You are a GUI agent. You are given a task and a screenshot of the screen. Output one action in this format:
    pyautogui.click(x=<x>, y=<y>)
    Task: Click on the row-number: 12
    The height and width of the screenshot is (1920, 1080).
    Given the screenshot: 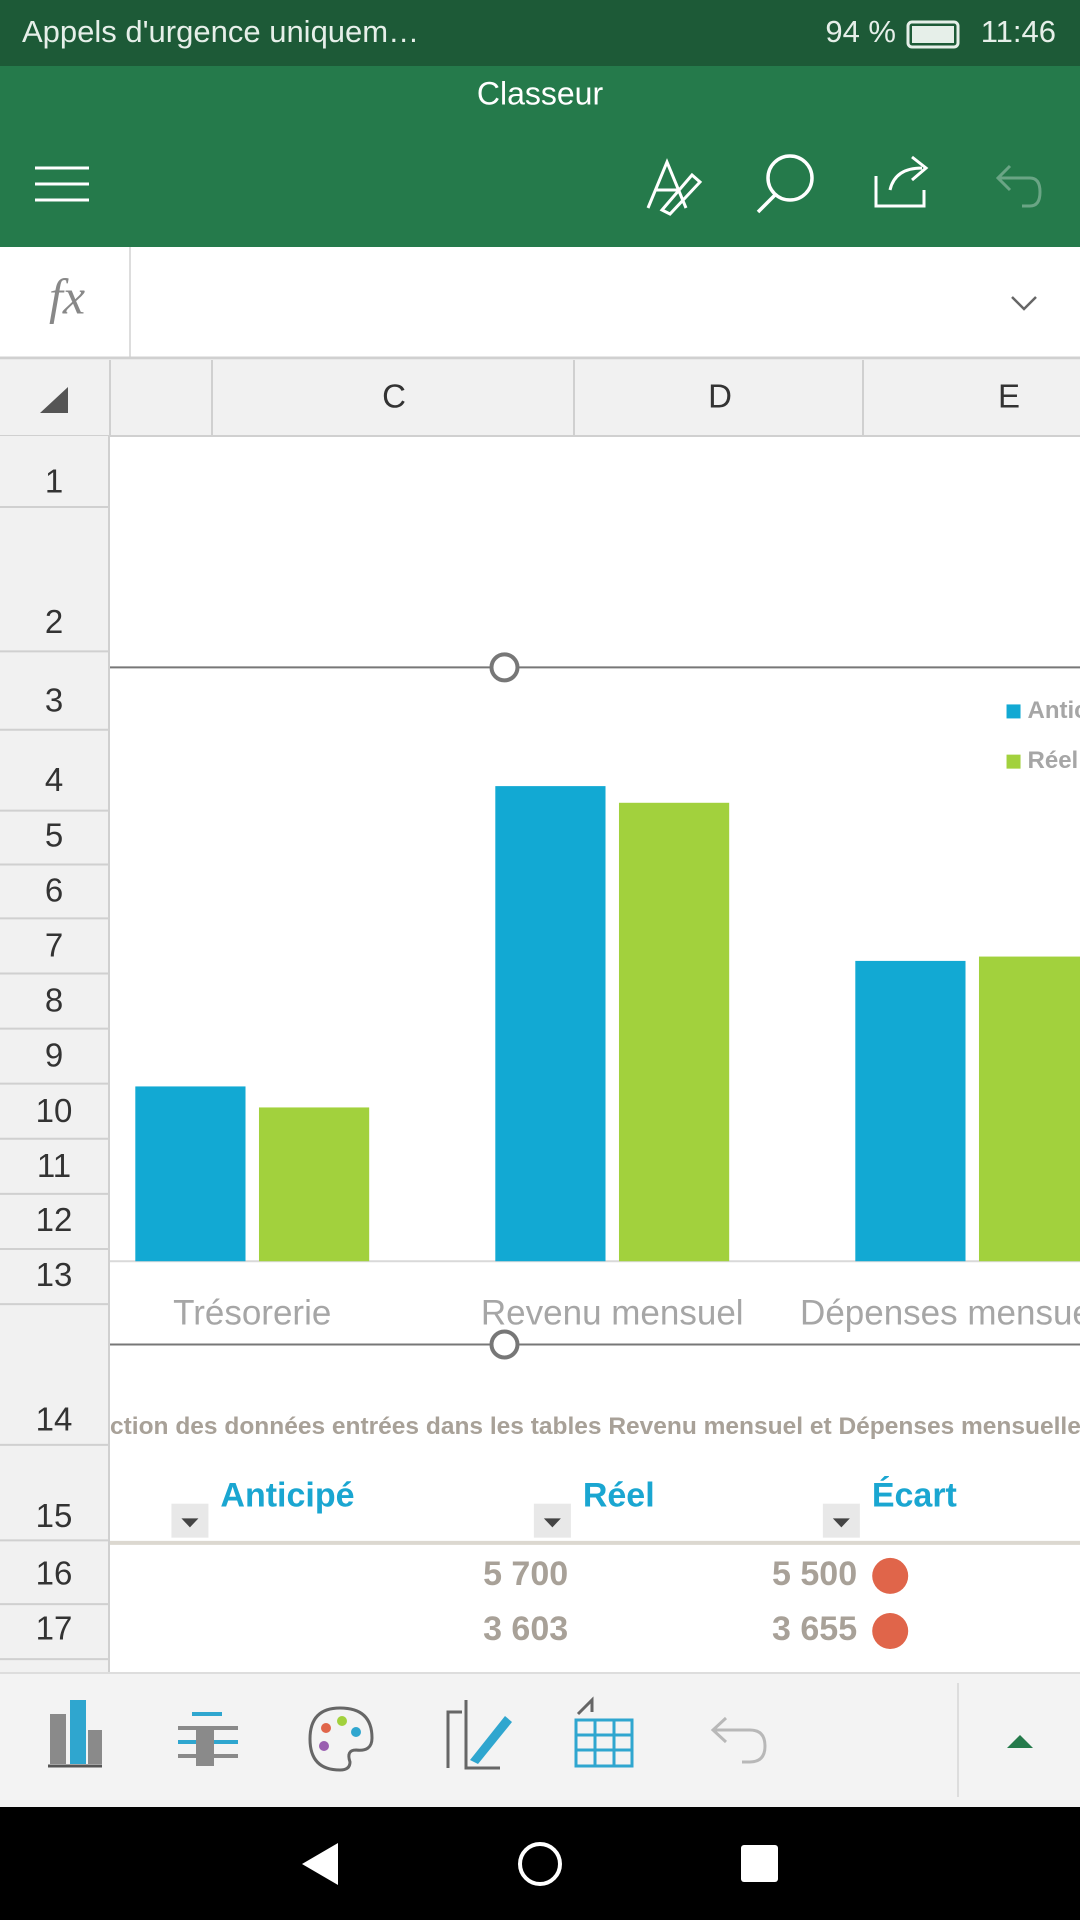 What is the action you would take?
    pyautogui.click(x=54, y=1219)
    